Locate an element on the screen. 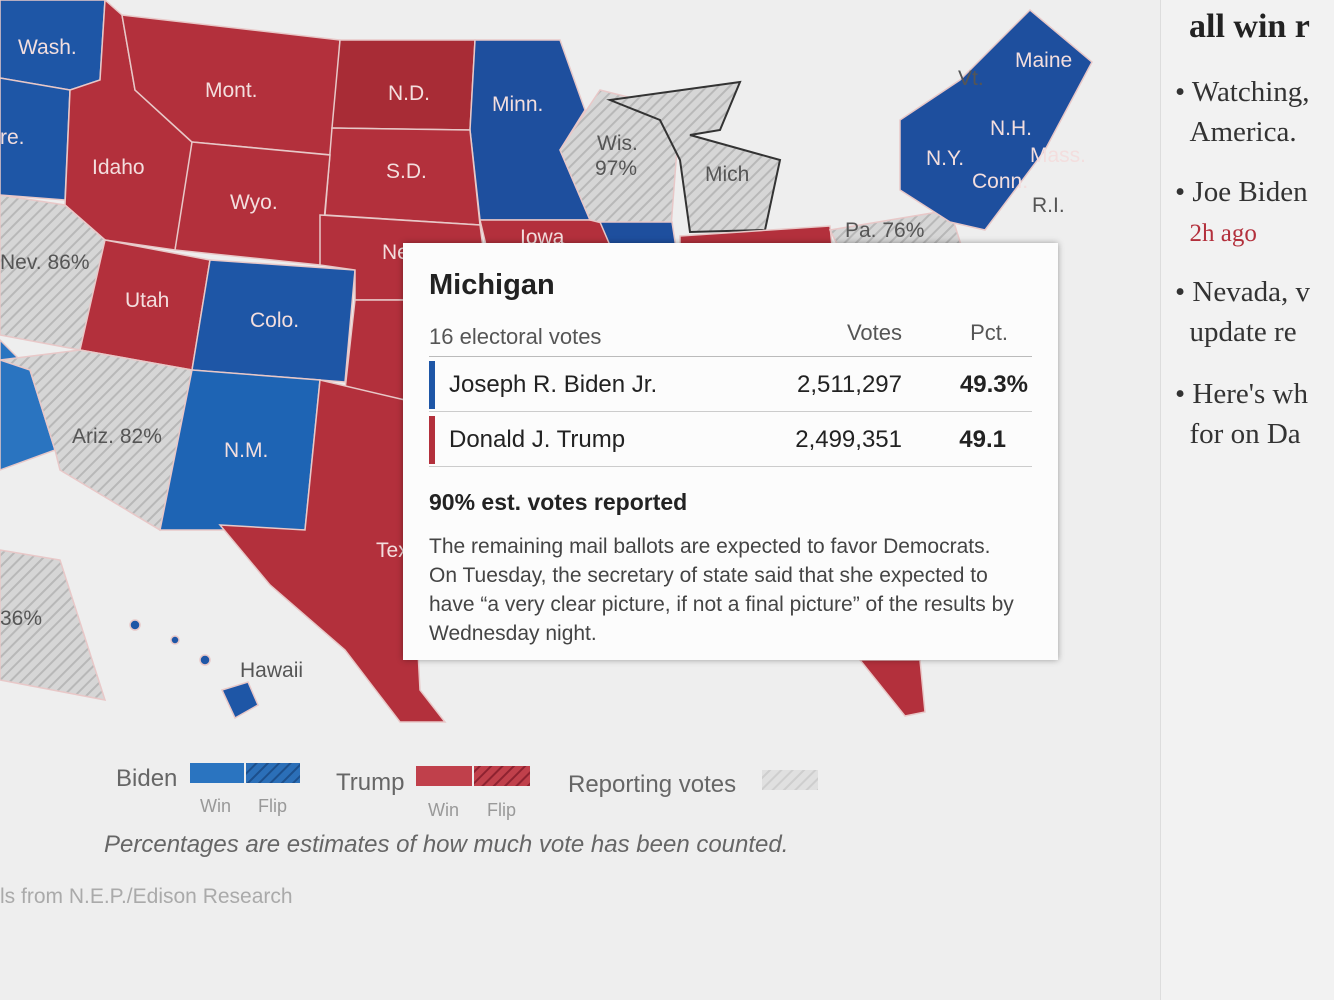 This screenshot has height=1000, width=1334. legend-label: Reporting votes is located at coordinates (652, 784).